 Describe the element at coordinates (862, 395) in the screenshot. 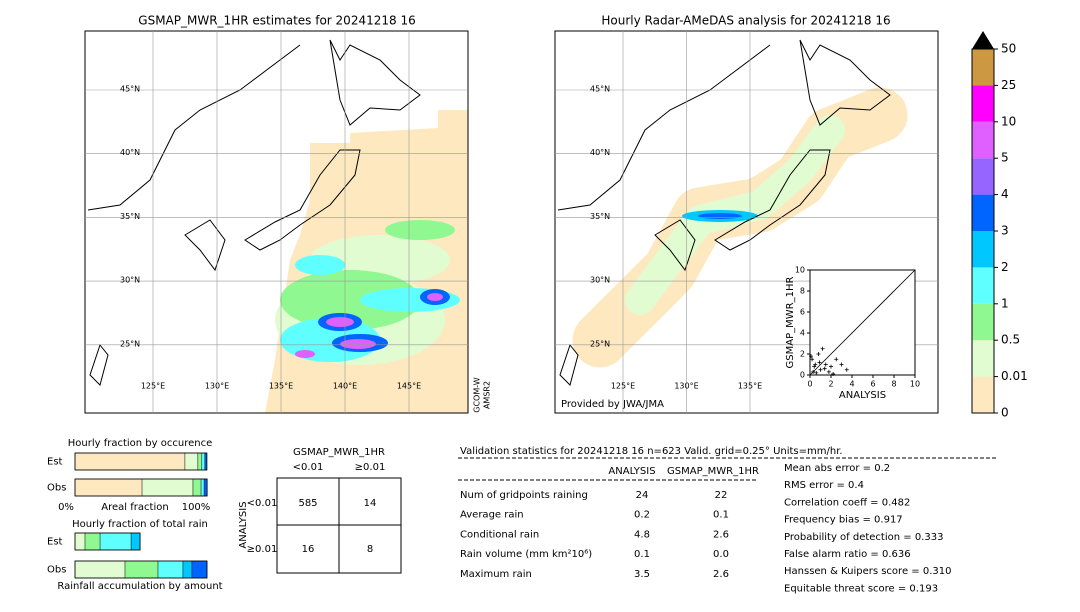

I see `x-axis-label: ANALYSIS` at that location.